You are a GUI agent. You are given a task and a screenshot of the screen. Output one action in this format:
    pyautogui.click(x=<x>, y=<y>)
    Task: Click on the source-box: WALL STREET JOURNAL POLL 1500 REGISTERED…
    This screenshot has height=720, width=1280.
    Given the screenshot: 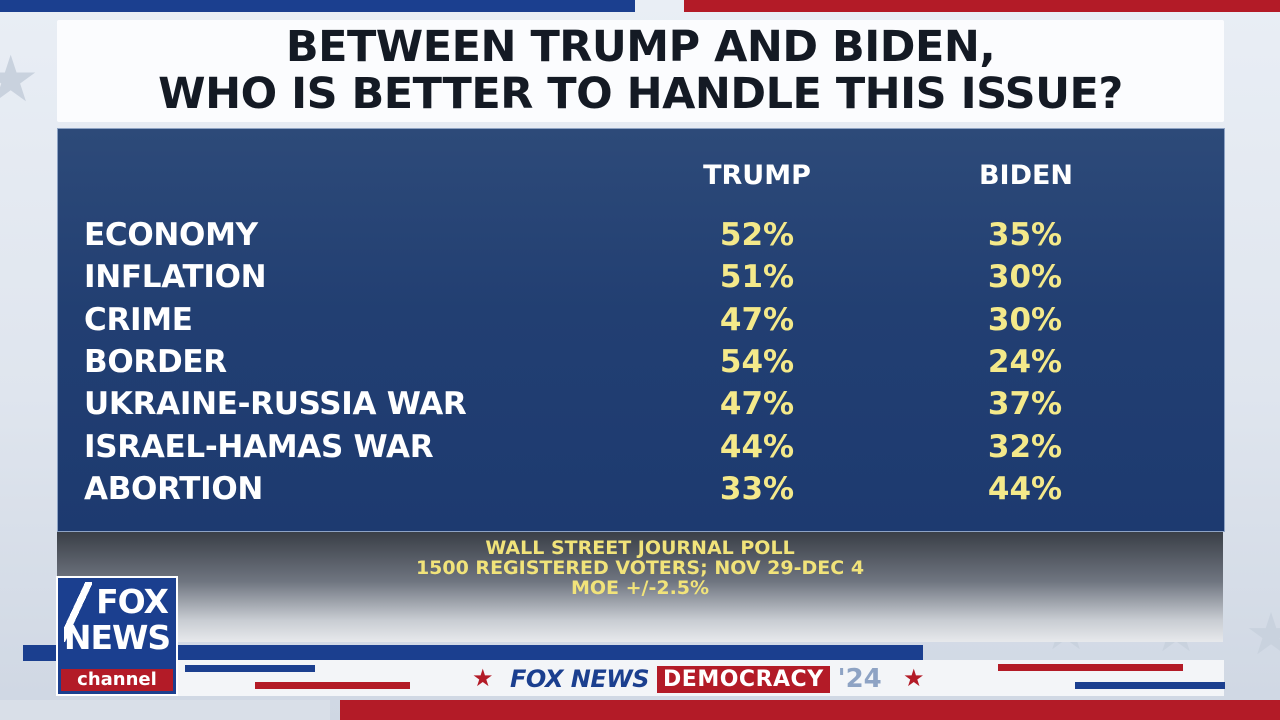 What is the action you would take?
    pyautogui.click(x=640, y=587)
    